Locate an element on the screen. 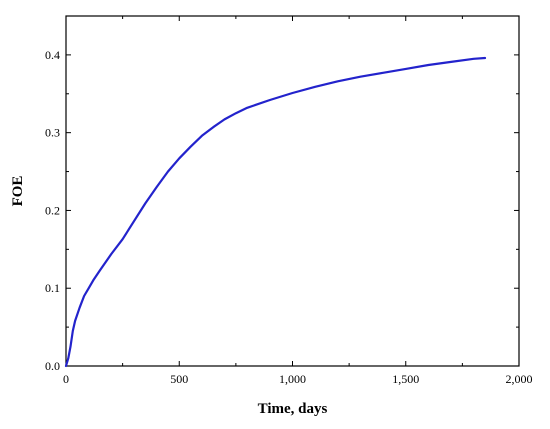 Image resolution: width=550 pixels, height=429 pixels. x-tick-label: 1,500 is located at coordinates (405, 379).